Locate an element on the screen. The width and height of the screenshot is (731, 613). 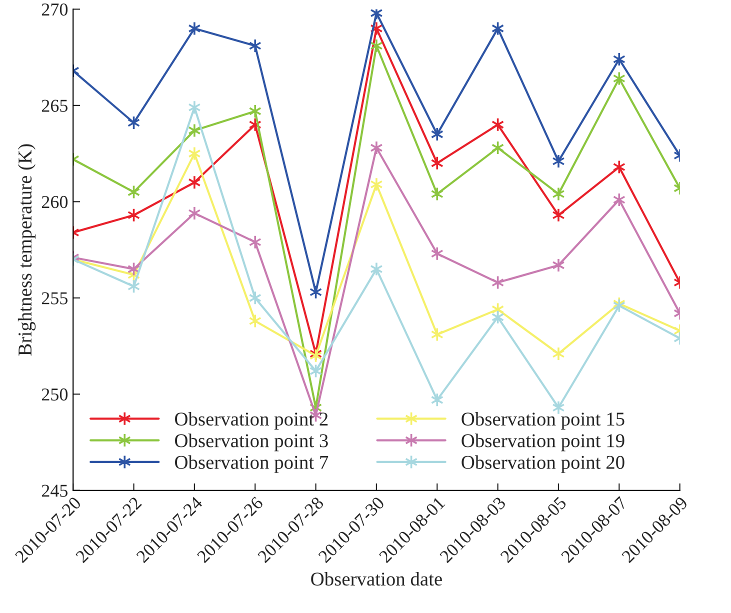
legend-label: Observation point 19 is located at coordinates (543, 443).